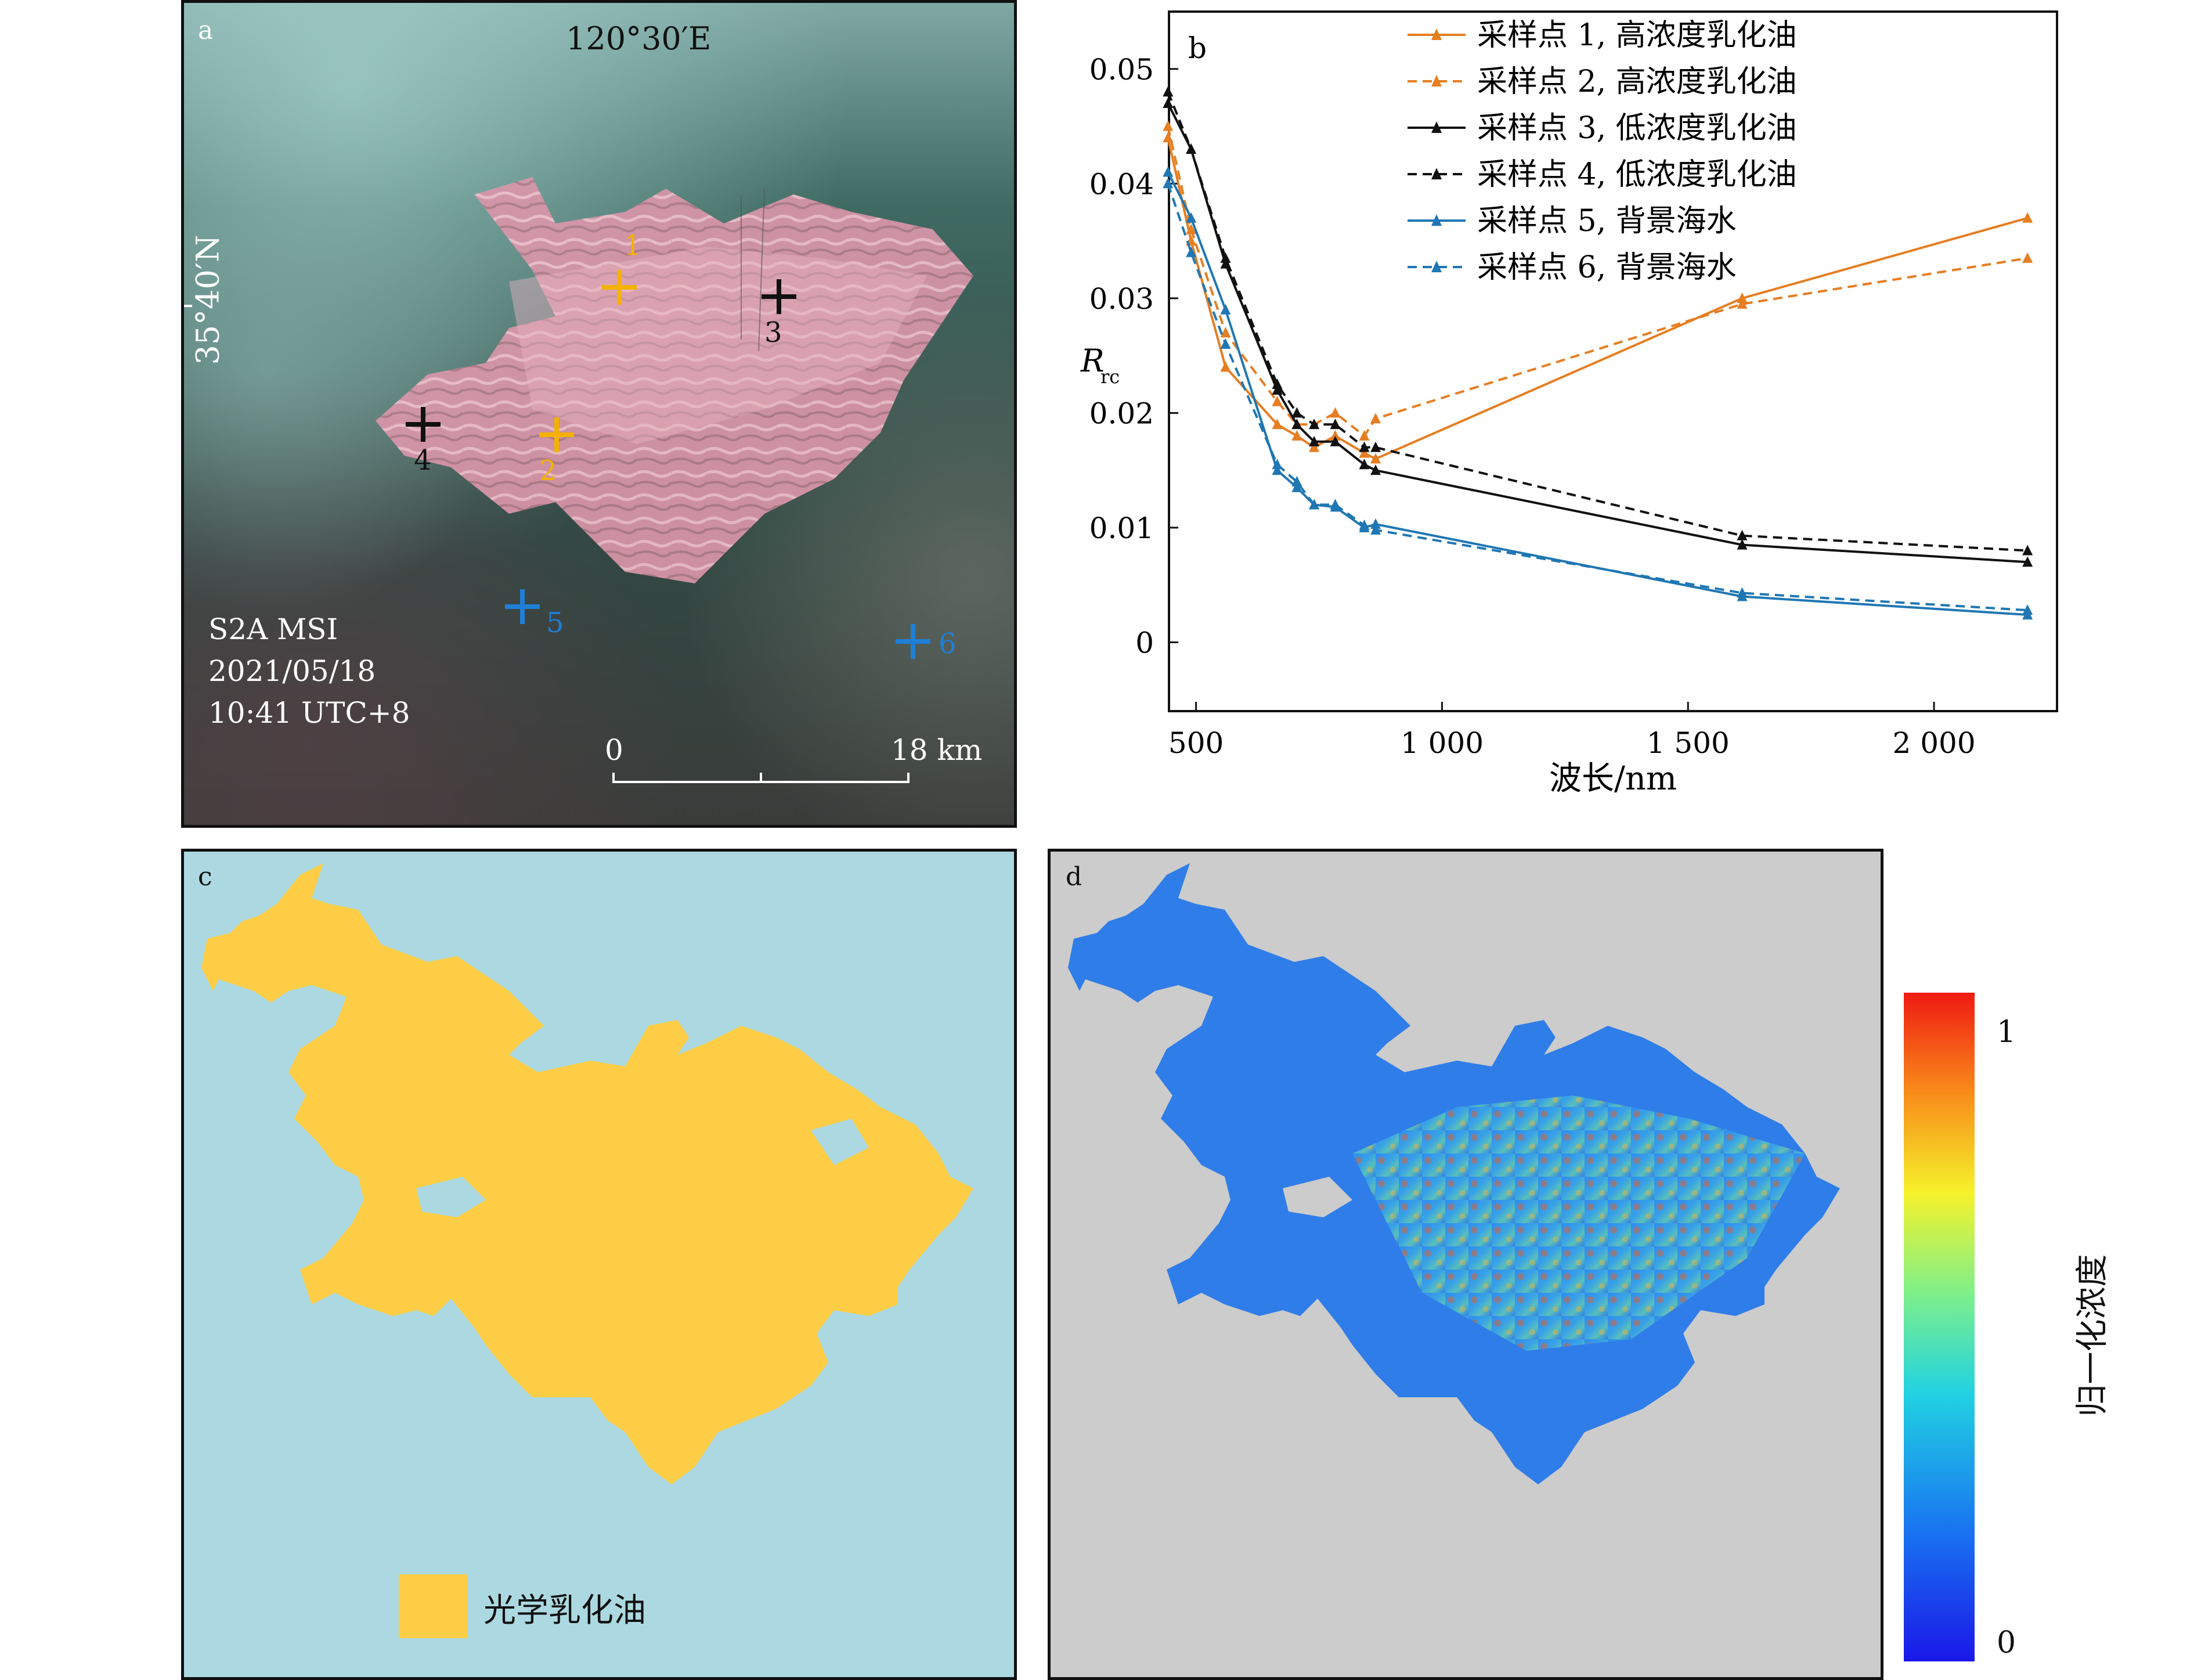 This screenshot has width=2194, height=1680. Describe the element at coordinates (674, 380) in the screenshot. I see `oil-slick-region` at that location.